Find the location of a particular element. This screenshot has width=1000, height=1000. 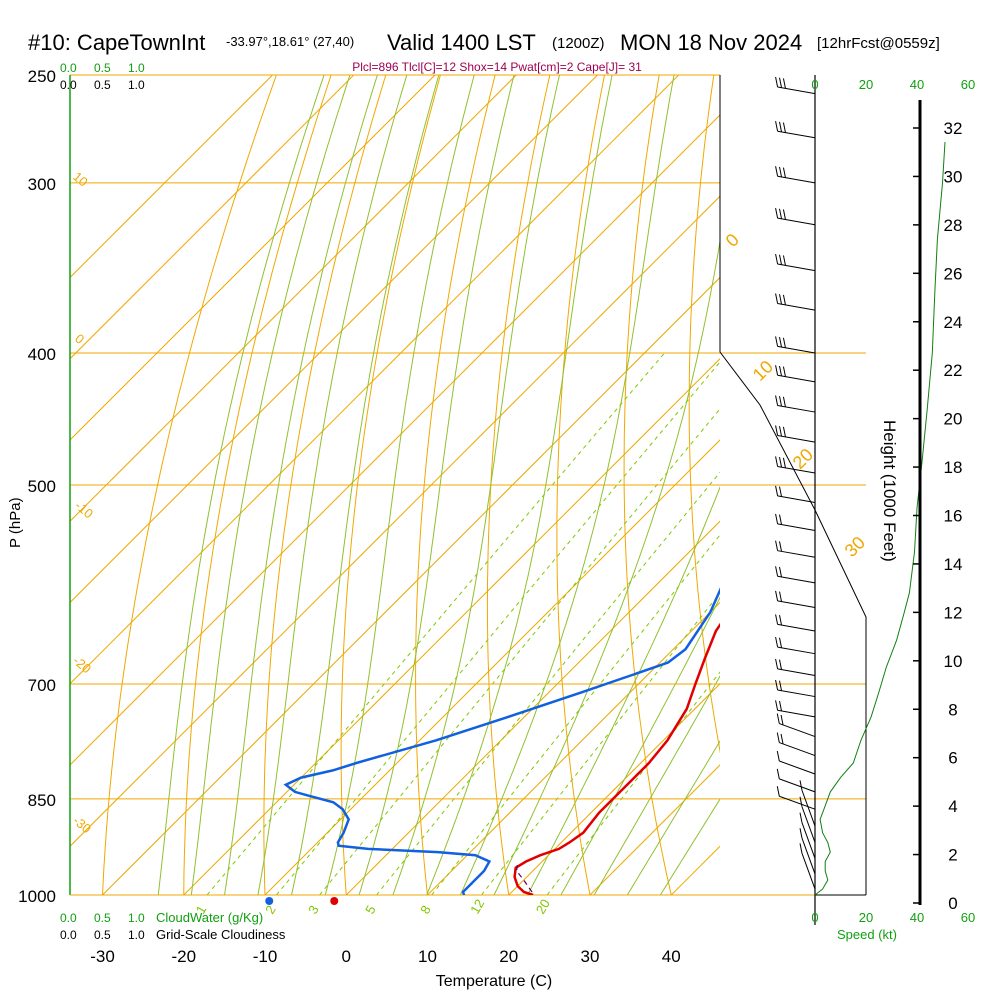

pressure-tick-label: 850 is located at coordinates (42, 800).